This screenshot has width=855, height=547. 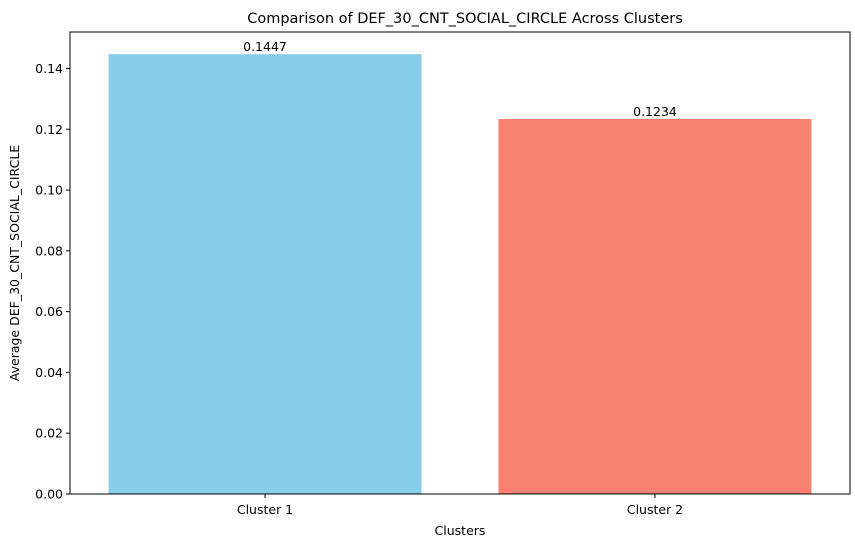 What do you see at coordinates (49, 190) in the screenshot?
I see `y-tick-label: 0.10` at bounding box center [49, 190].